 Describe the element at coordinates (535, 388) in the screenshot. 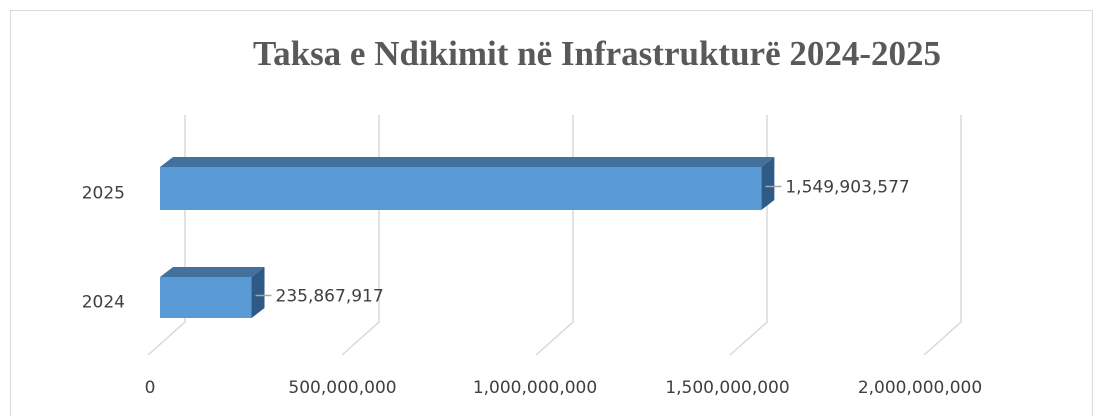

I see `x-tick-label: 1,000,000,000` at that location.